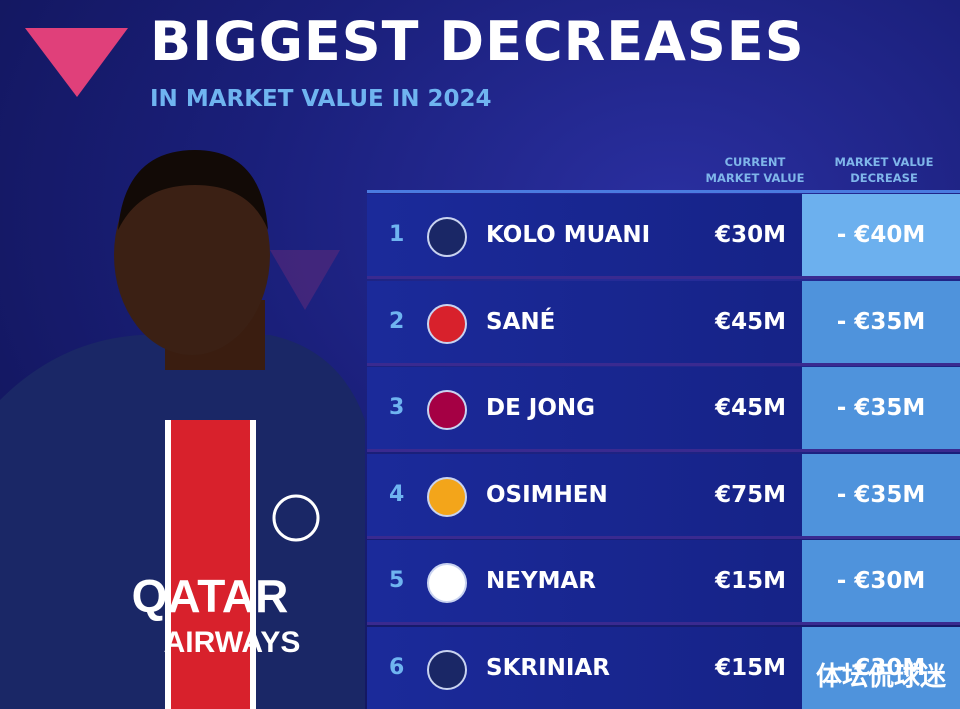 The width and height of the screenshot is (960, 709). I want to click on rank: 4, so click(397, 494).